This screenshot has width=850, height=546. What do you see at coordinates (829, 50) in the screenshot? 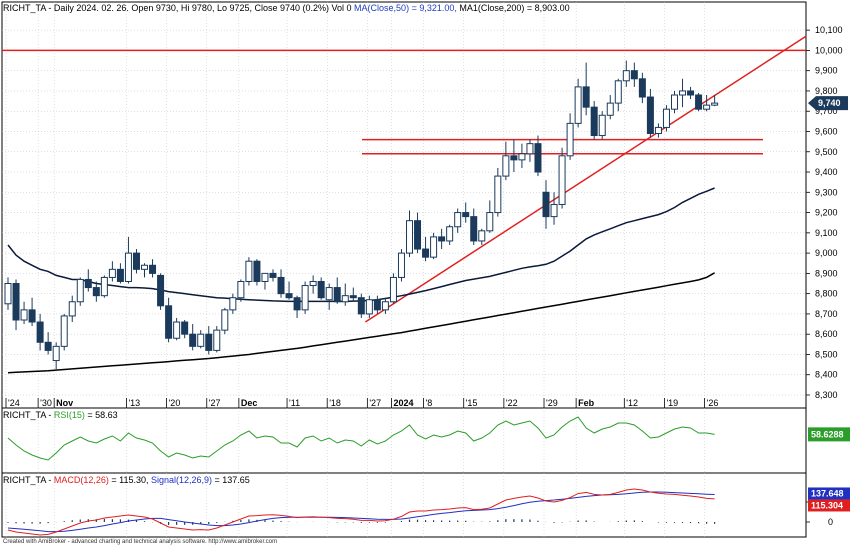
I see `price-tick-label: 10,000` at bounding box center [829, 50].